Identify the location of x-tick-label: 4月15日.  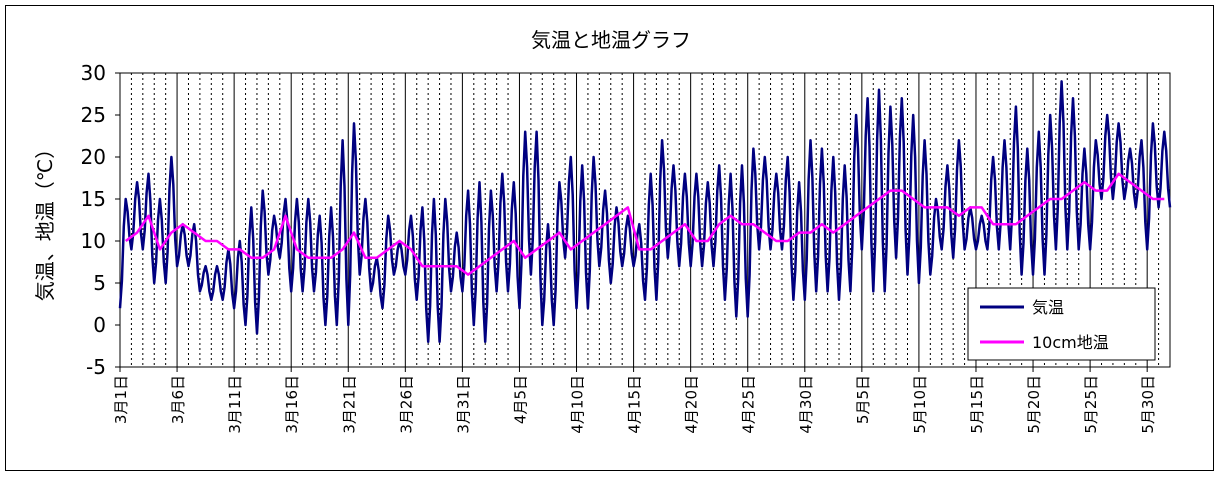
(635, 404).